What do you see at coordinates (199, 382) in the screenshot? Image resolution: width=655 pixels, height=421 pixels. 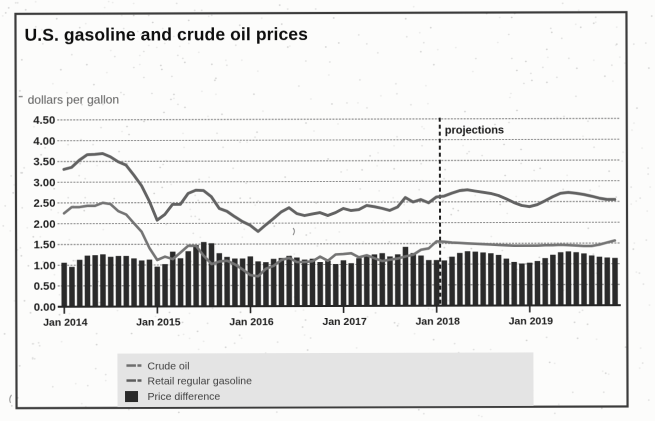 I see `svg-text: Retail regular gasoline` at bounding box center [199, 382].